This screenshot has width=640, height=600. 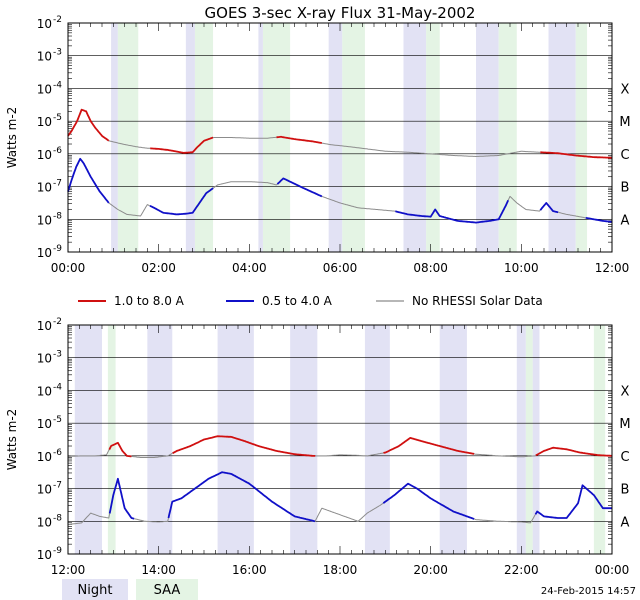 What do you see at coordinates (149, 301) in the screenshot?
I see `legend-long-label: 1.0 to 8.0 A` at bounding box center [149, 301].